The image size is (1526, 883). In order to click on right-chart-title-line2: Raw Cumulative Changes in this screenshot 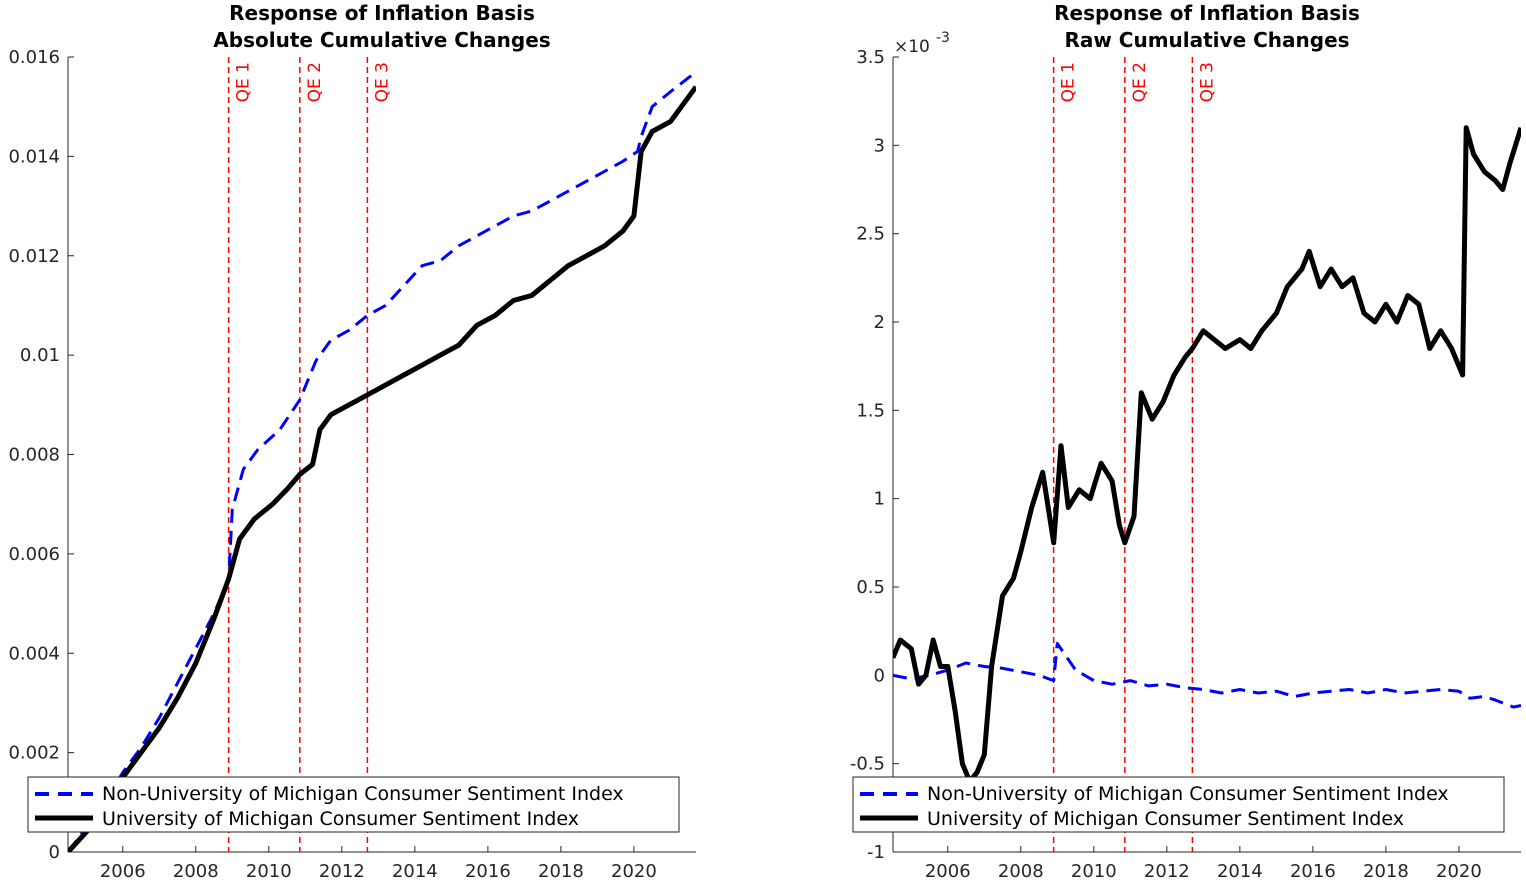, I will do `click(1206, 40)`.